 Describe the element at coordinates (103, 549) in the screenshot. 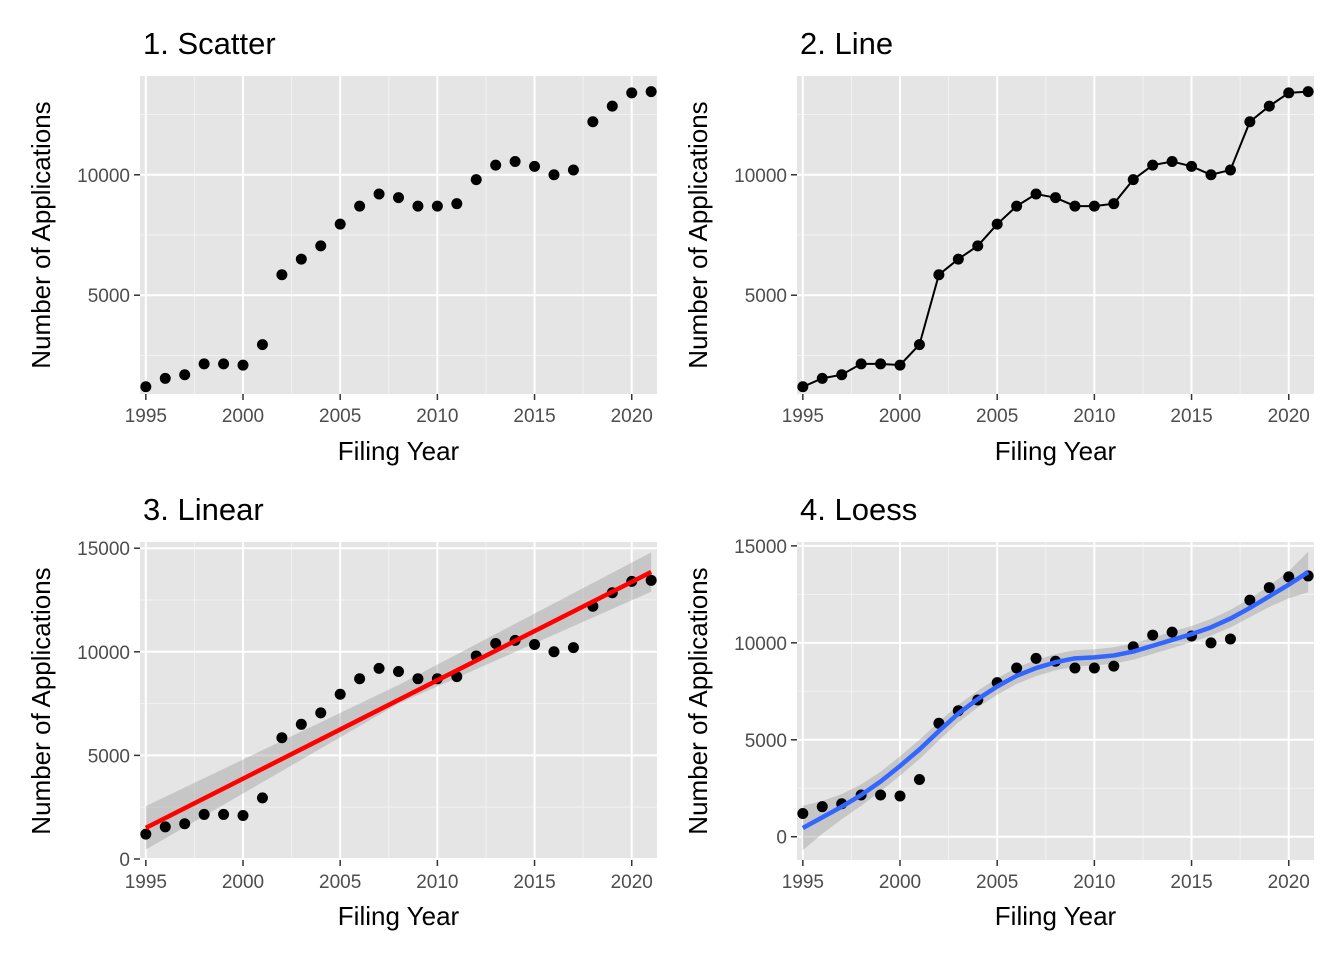

I see `y-tick-label: 15000` at that location.